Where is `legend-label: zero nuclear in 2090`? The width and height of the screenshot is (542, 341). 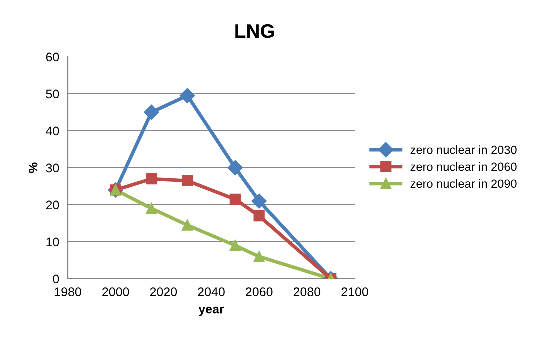
legend-label: zero nuclear in 2090 is located at coordinates (463, 183).